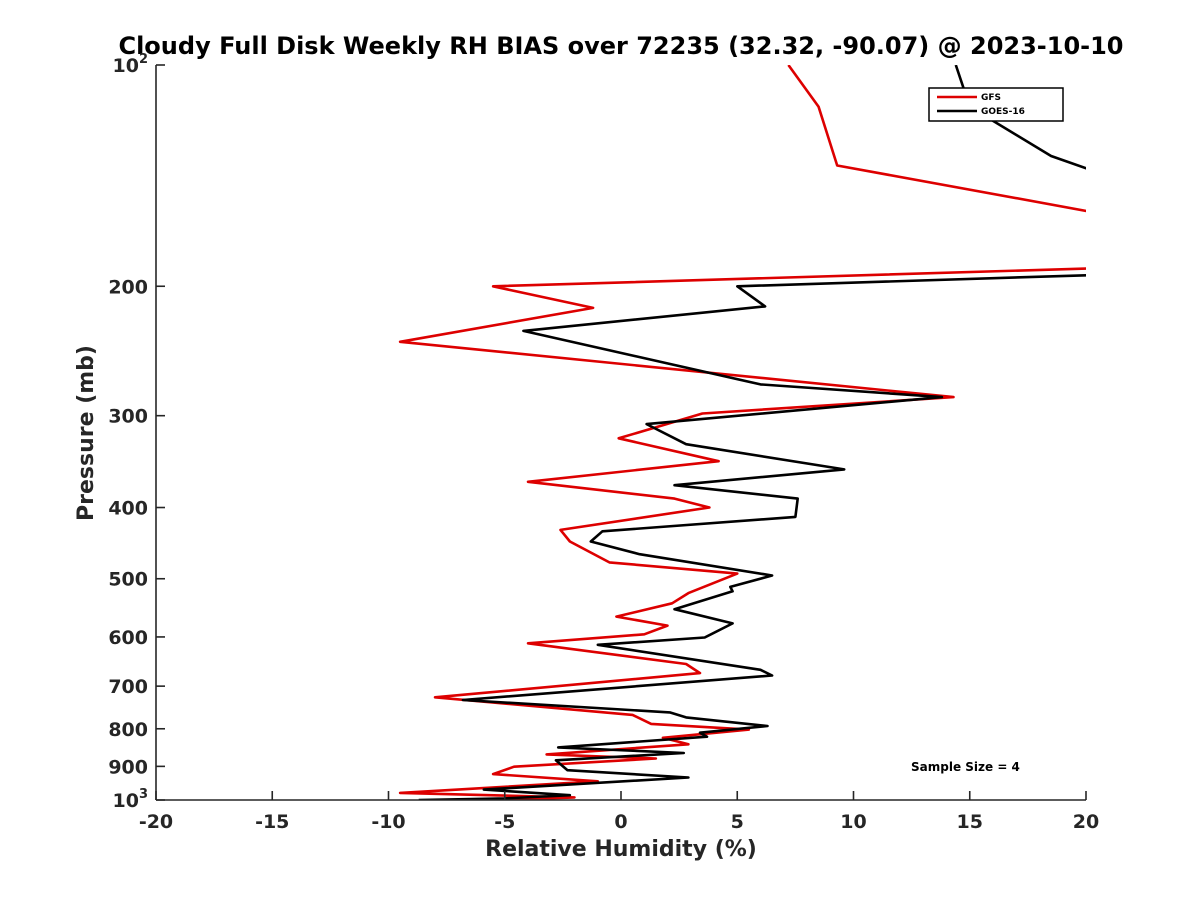 The image size is (1200, 900). What do you see at coordinates (128, 730) in the screenshot?
I see `y-tick-label: 800` at bounding box center [128, 730].